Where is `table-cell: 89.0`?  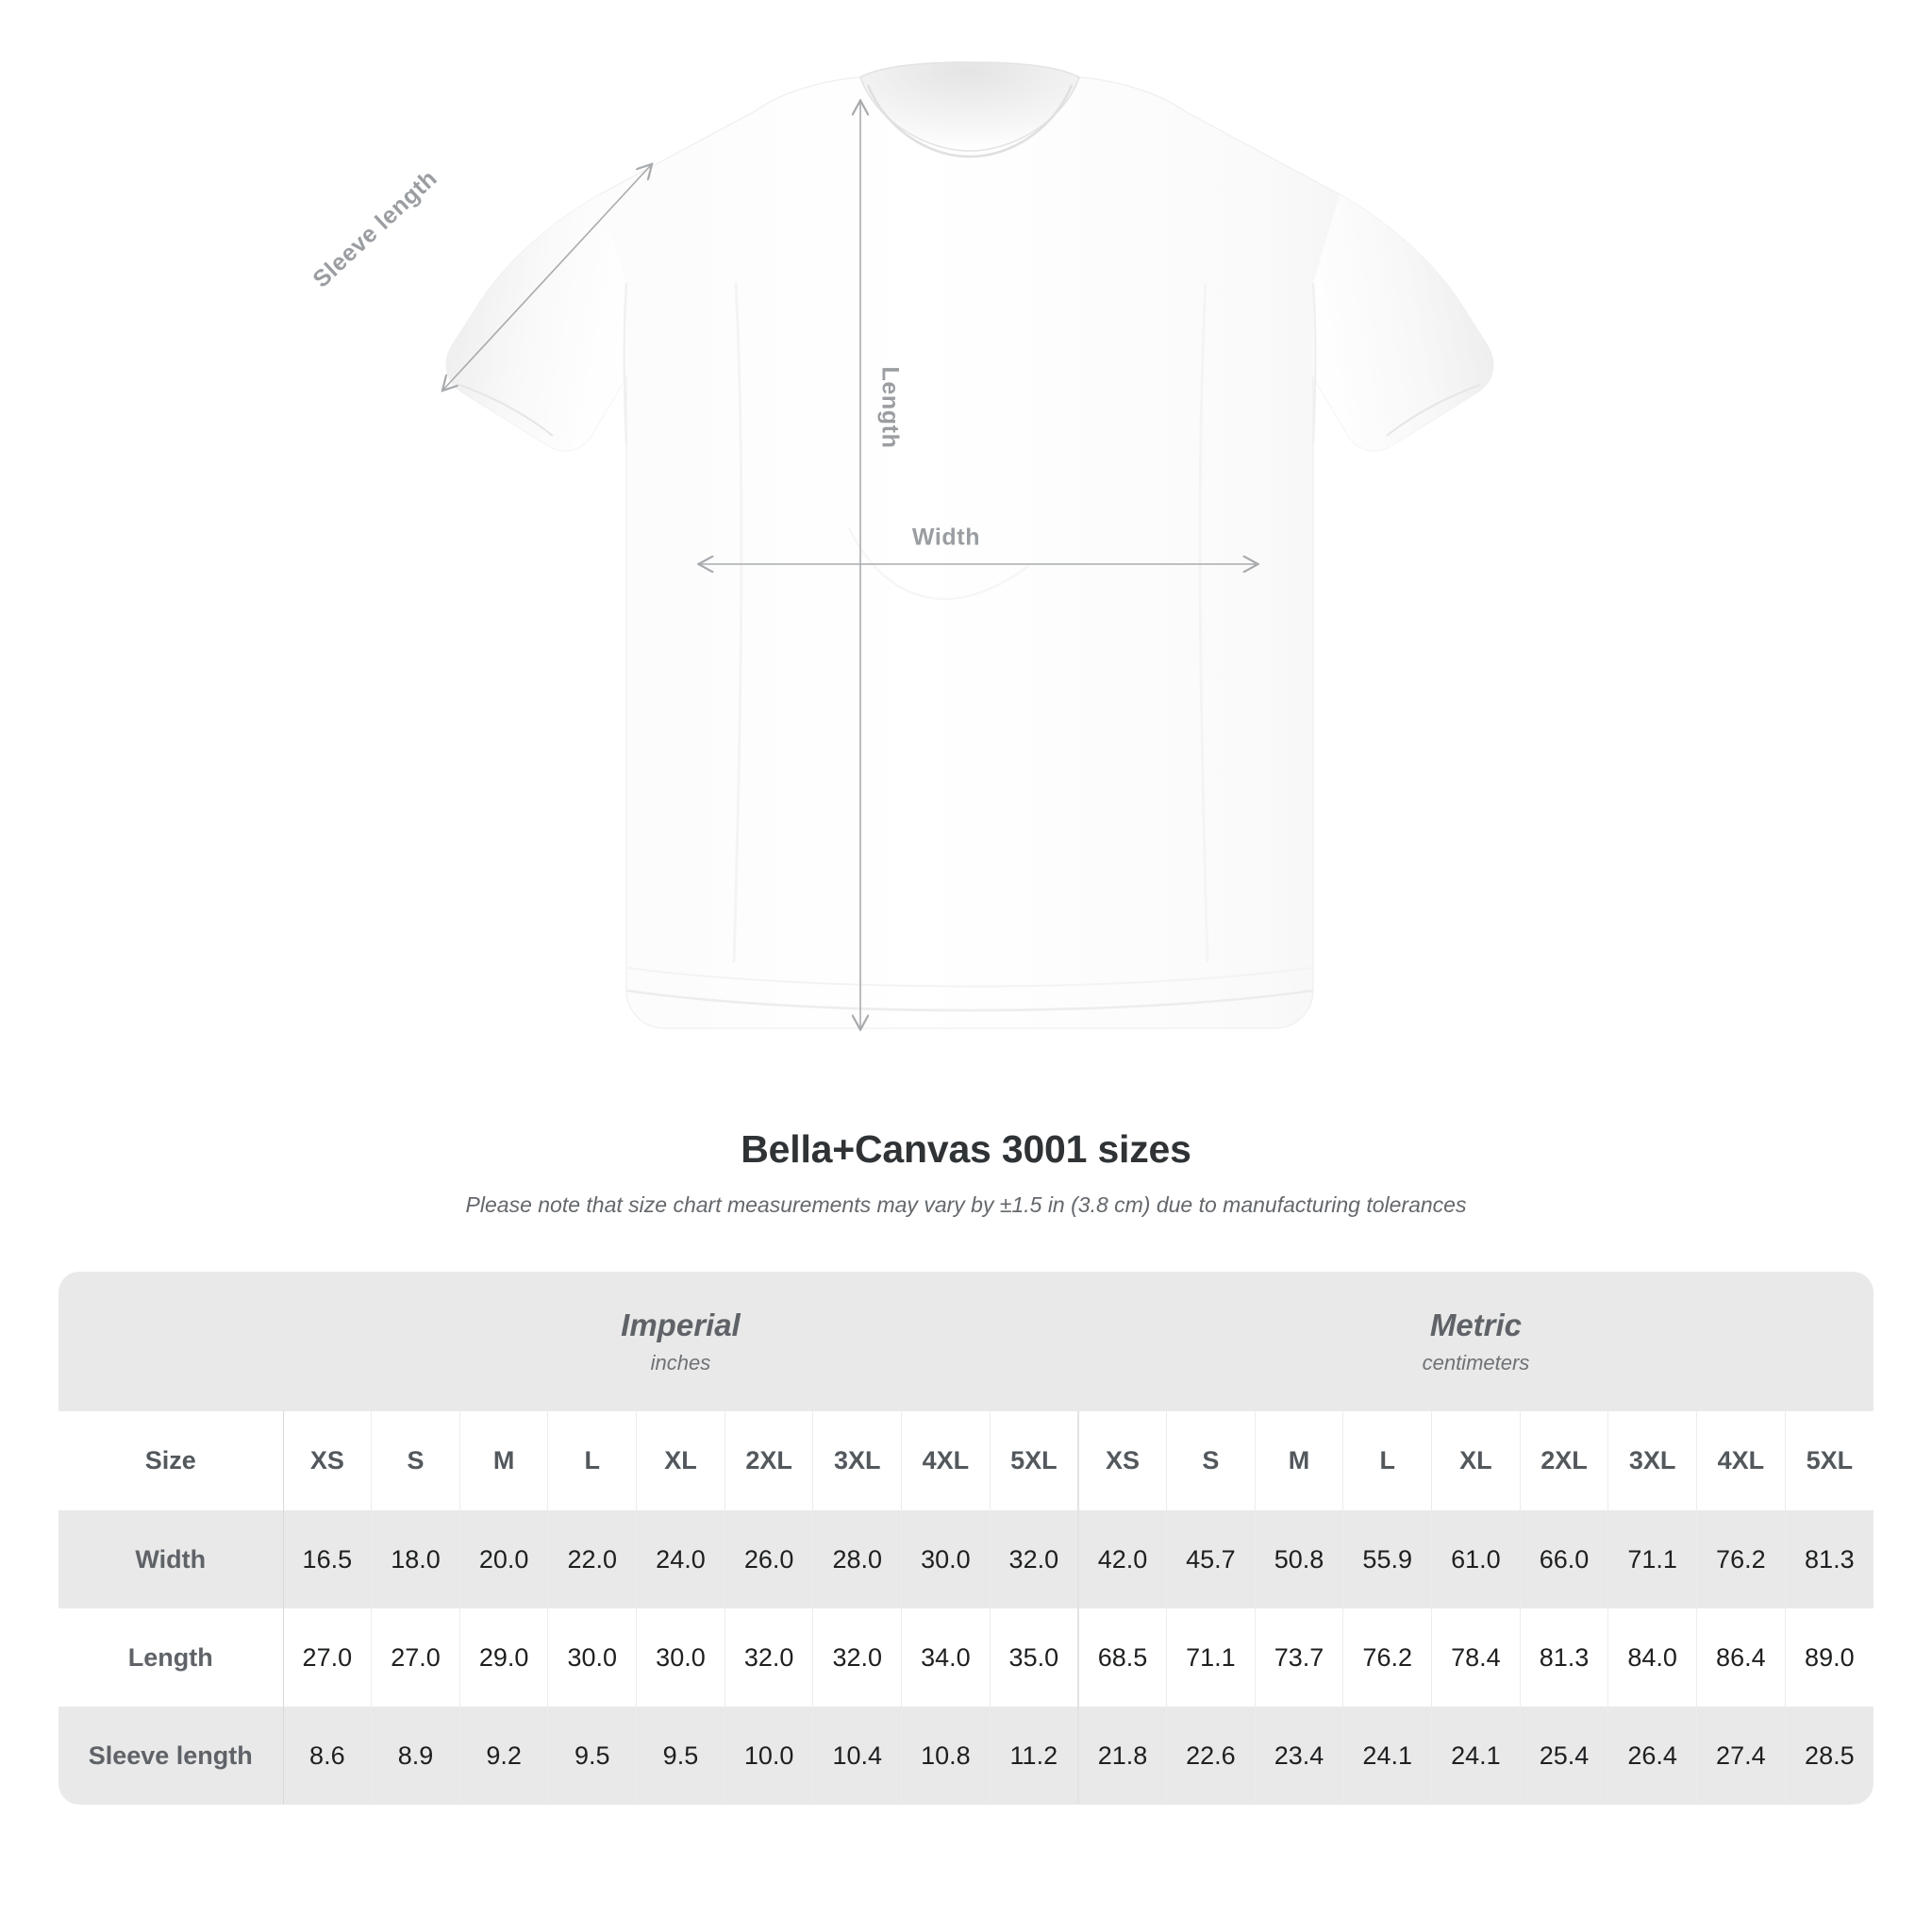 table-cell: 89.0 is located at coordinates (1829, 1657).